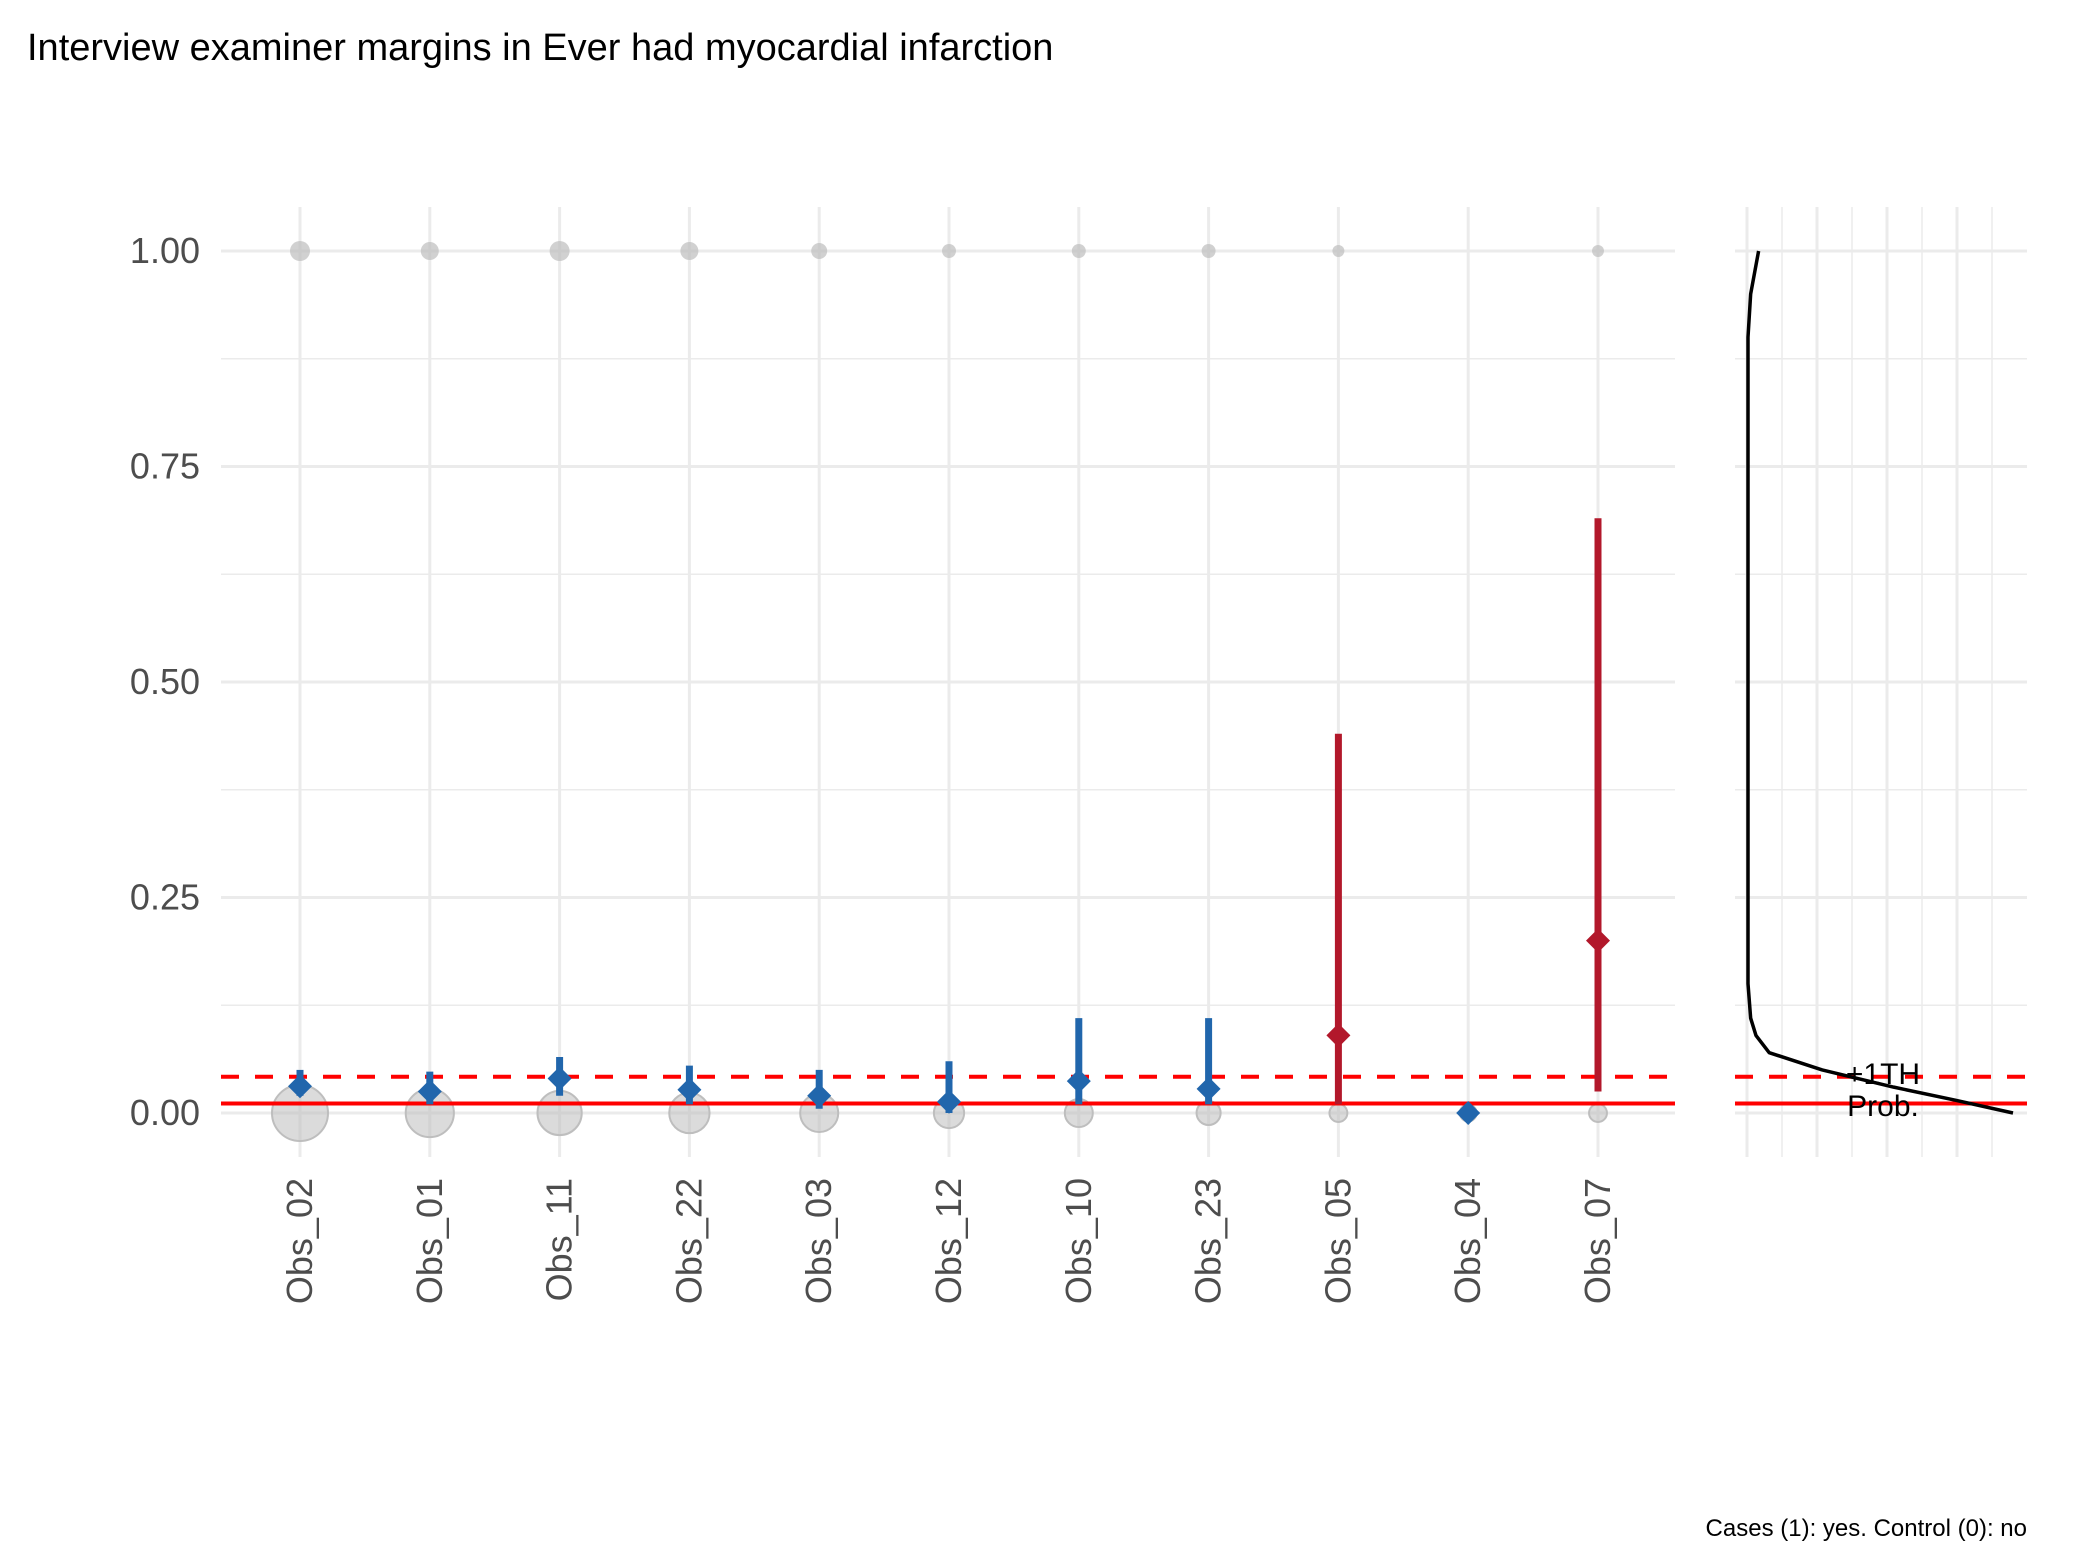  Describe the element at coordinates (1866, 1528) in the screenshot. I see `chart-caption: Cases (1): yes. Control (0): no` at that location.